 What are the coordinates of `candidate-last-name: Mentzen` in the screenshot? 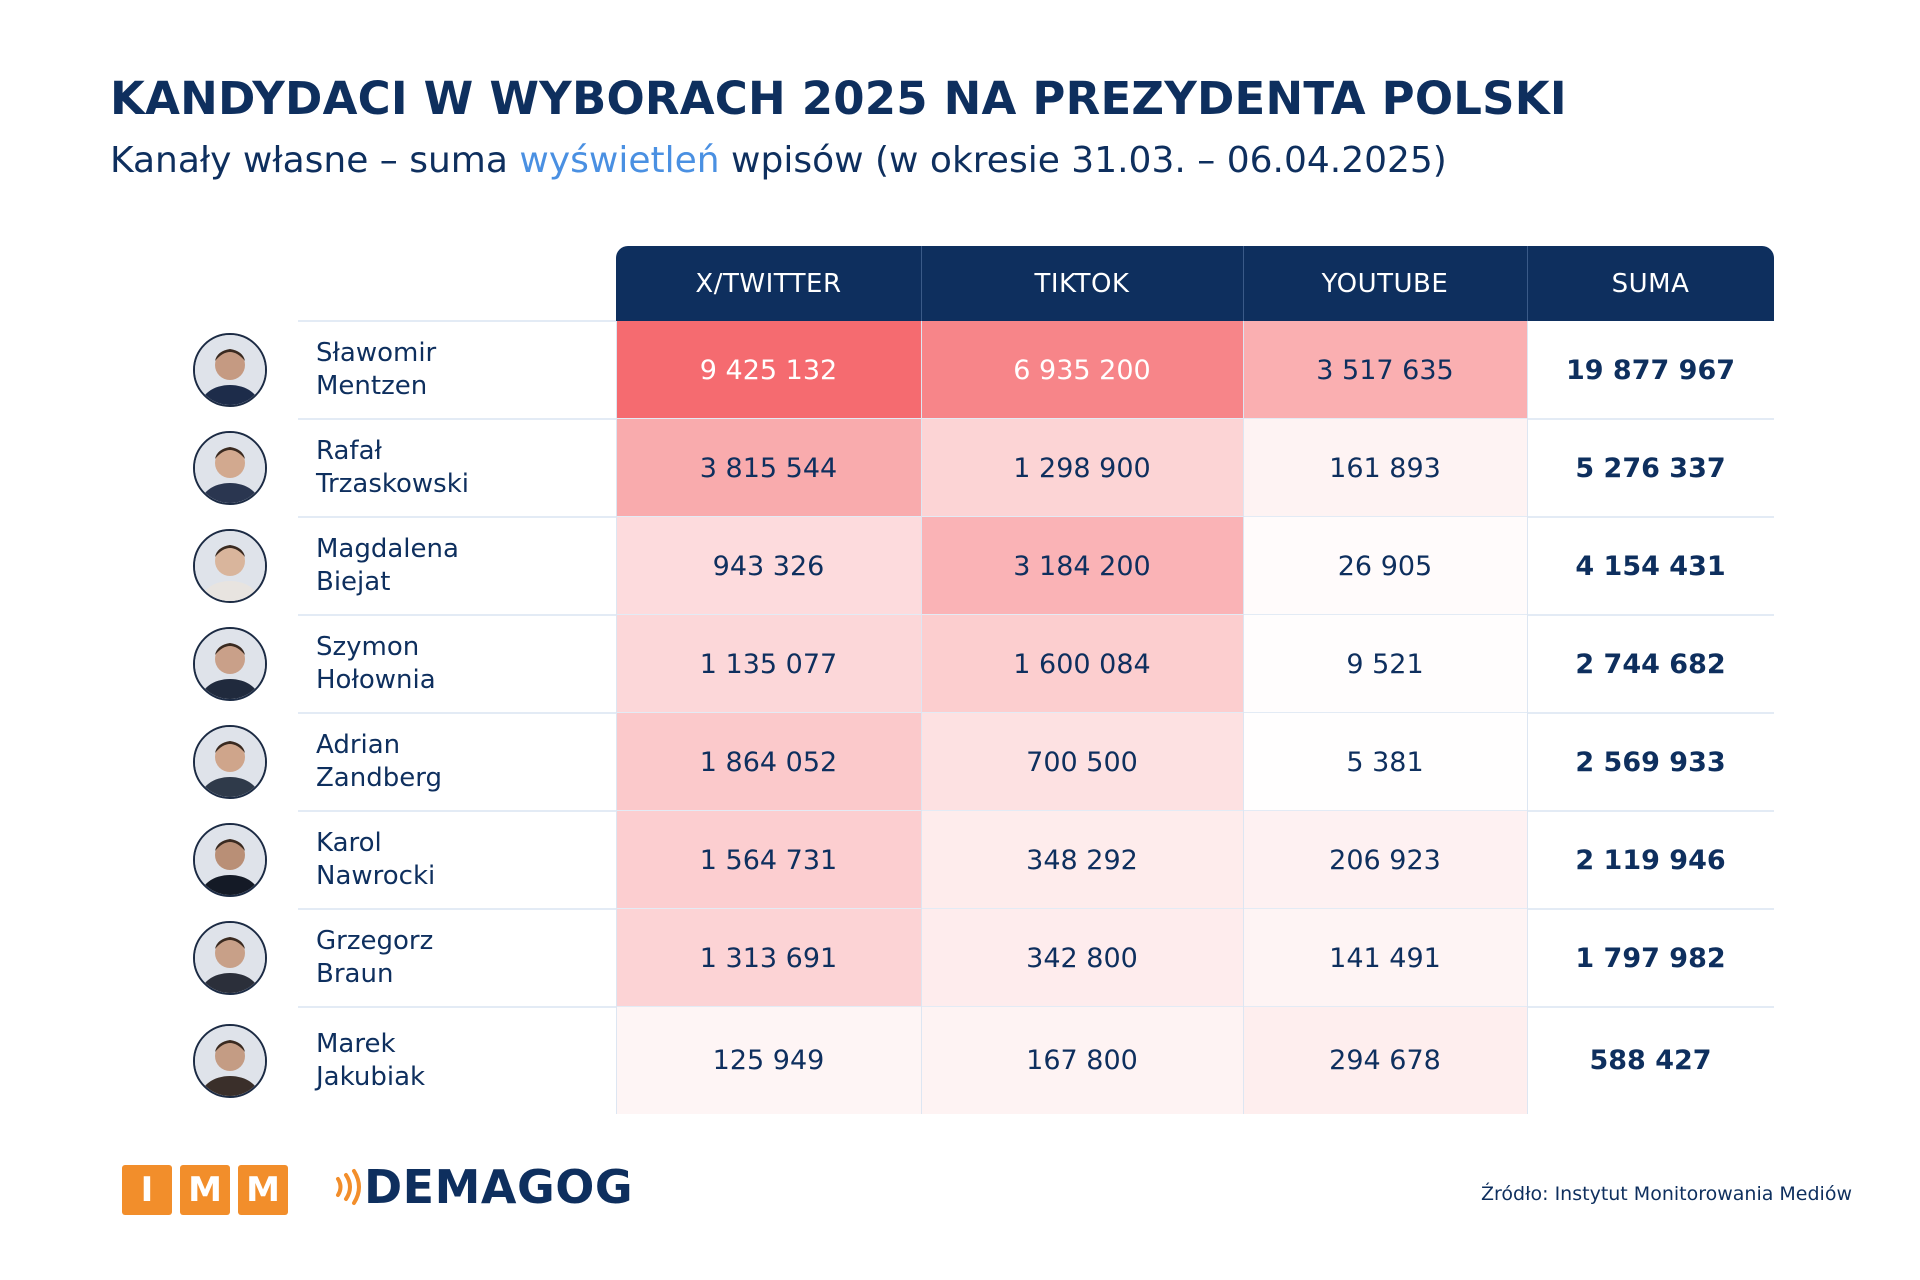 It's located at (372, 386).